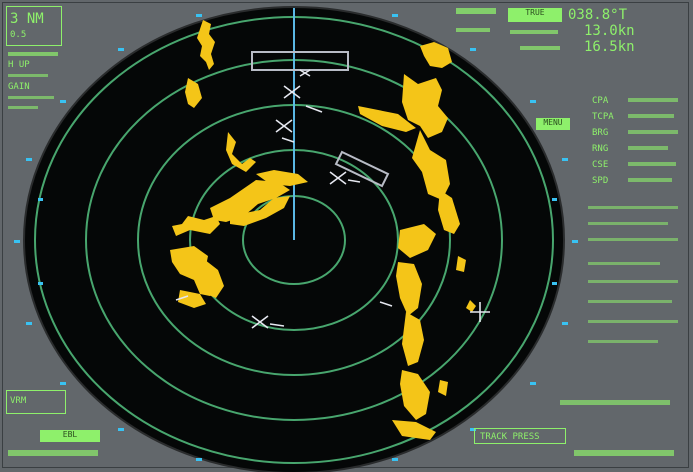 The height and width of the screenshot is (472, 693). I want to click on ebl-line, so click(386, 304).